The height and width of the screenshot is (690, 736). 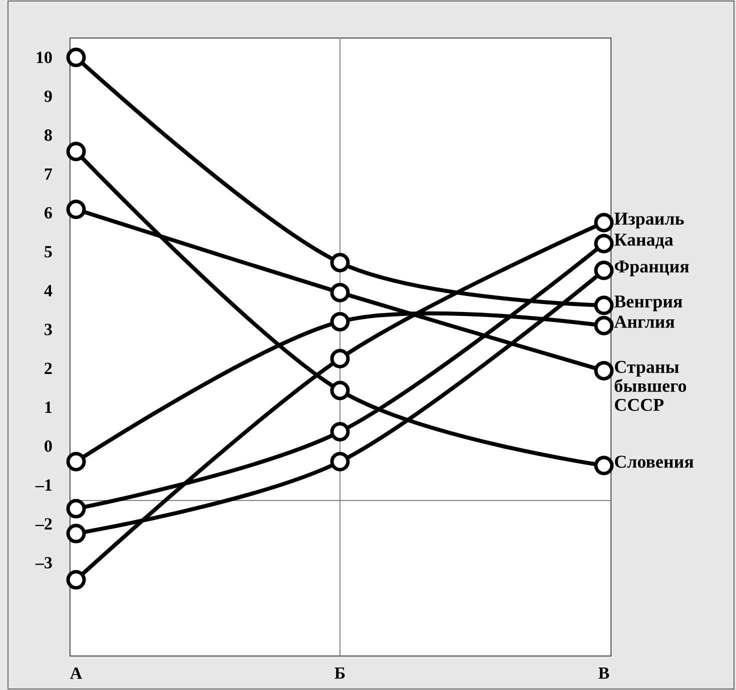 I want to click on y-tick-label: 0, so click(x=48, y=446).